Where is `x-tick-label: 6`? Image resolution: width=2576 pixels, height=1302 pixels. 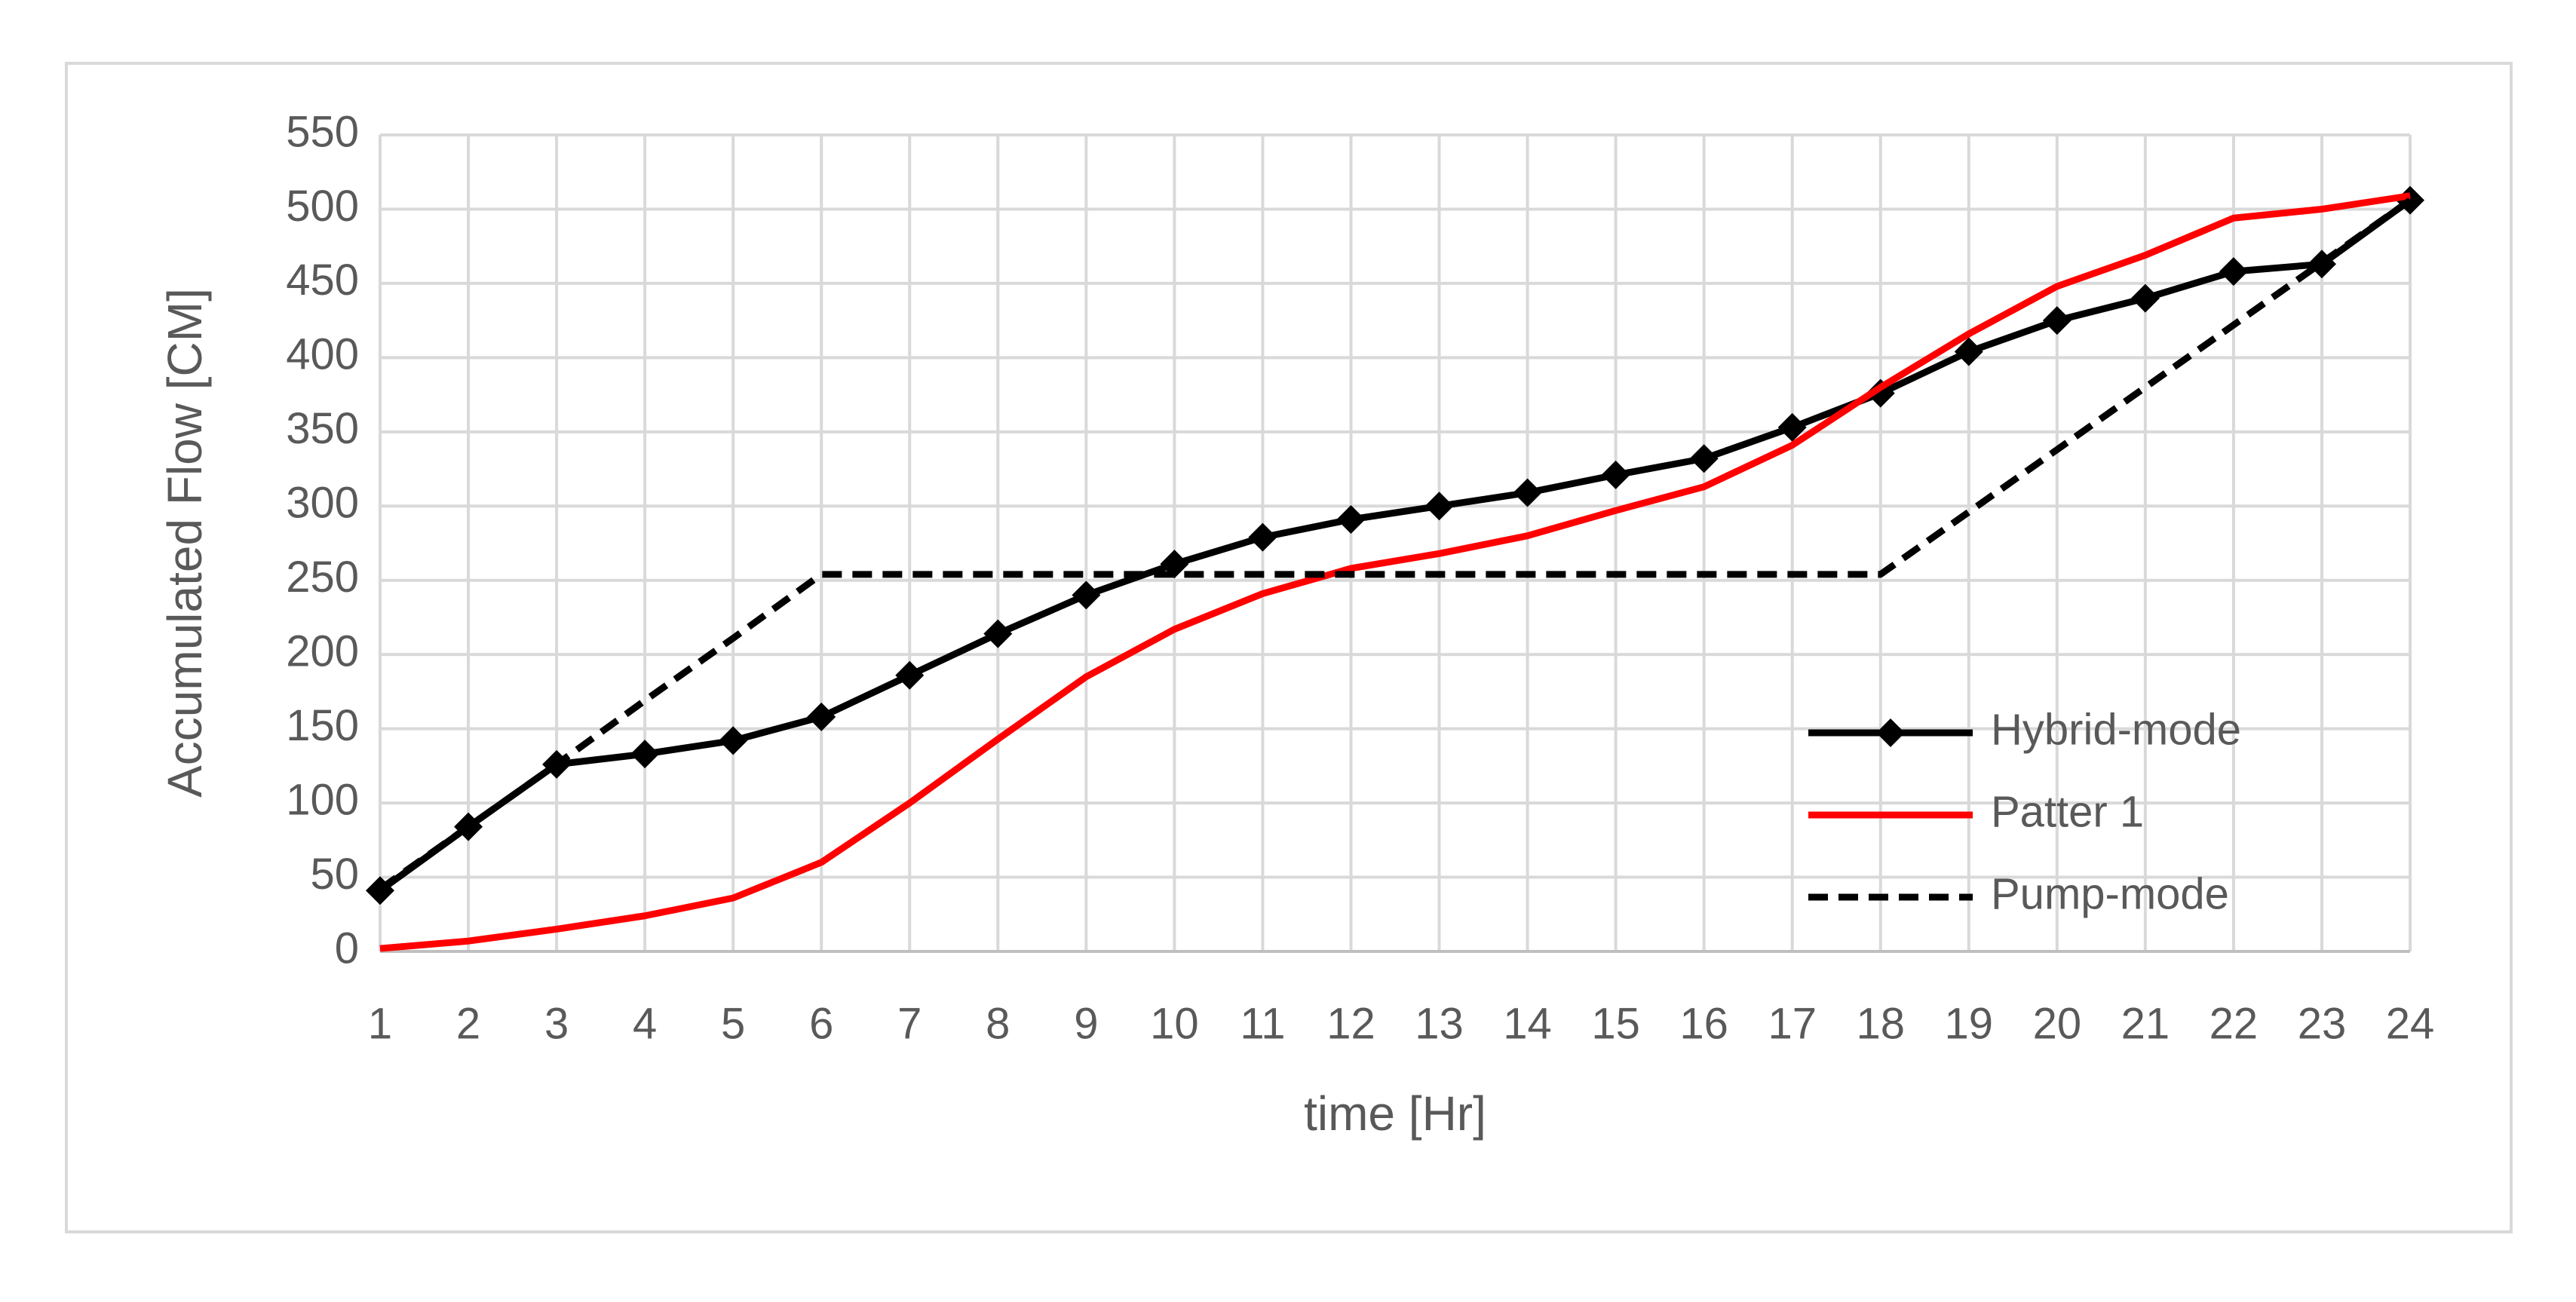
x-tick-label: 6 is located at coordinates (821, 1023).